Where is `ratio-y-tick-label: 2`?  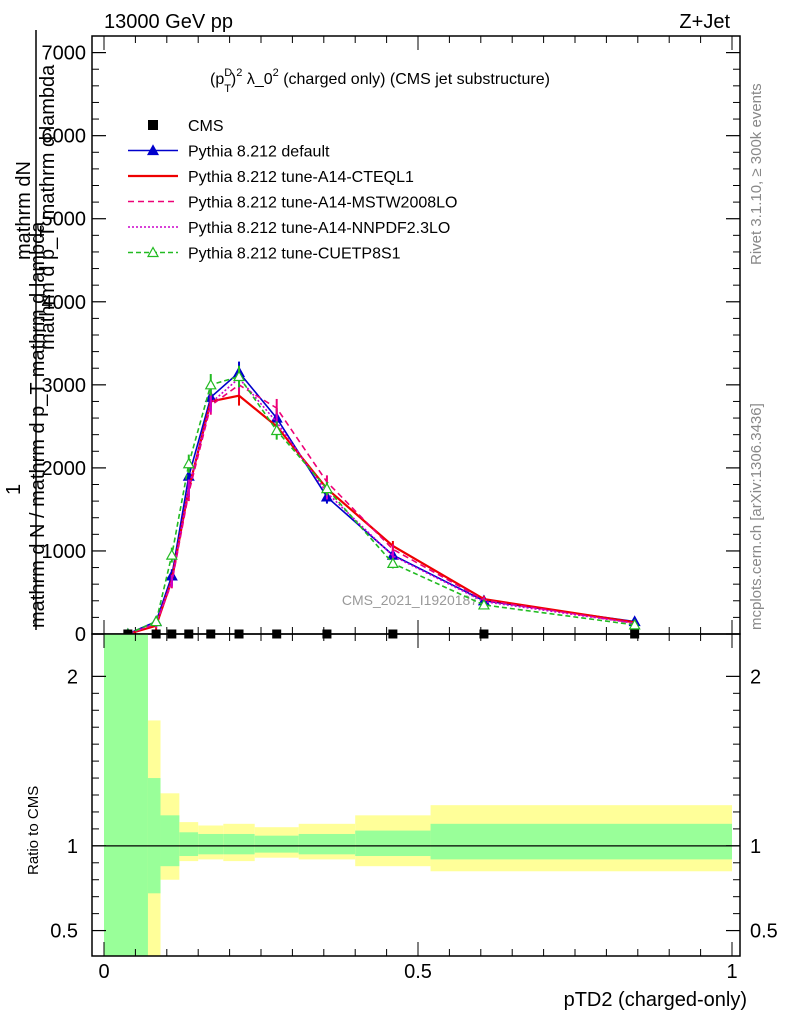
ratio-y-tick-label: 2 is located at coordinates (72, 677).